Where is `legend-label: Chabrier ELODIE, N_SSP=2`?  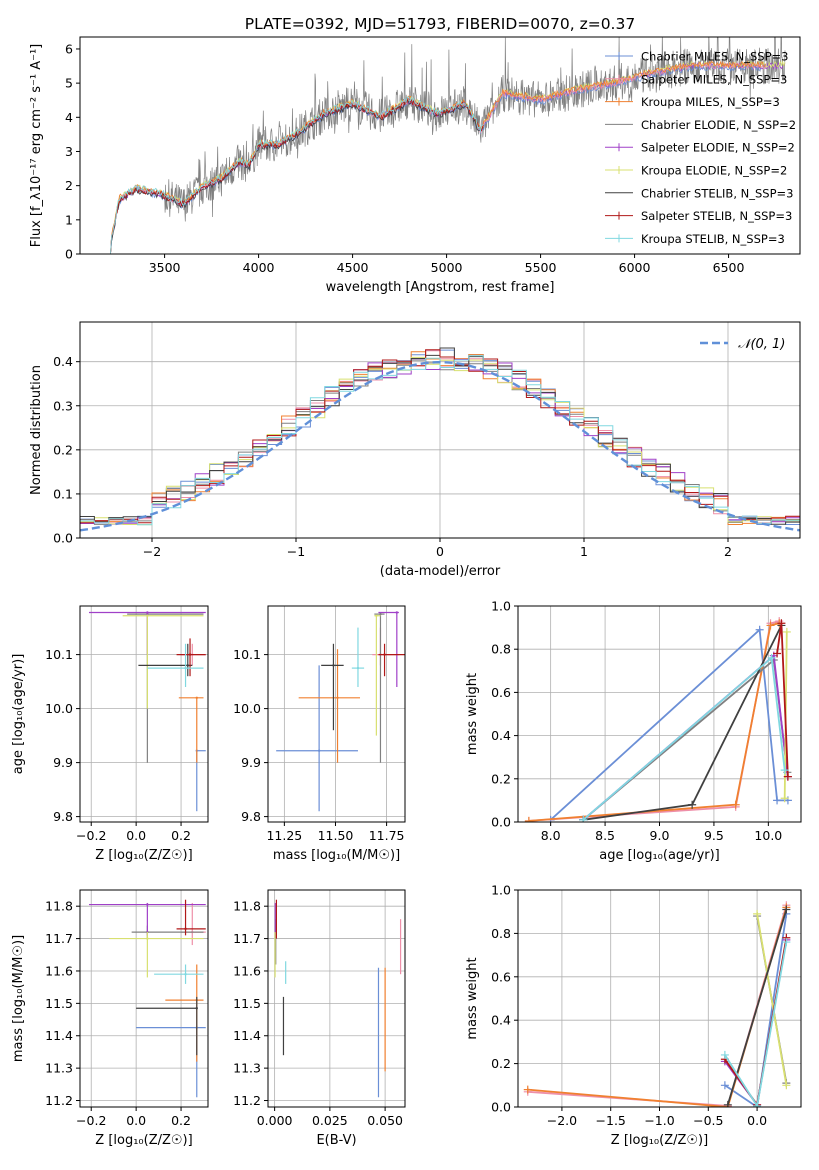
legend-label: Chabrier ELODIE, N_SSP=2 is located at coordinates (718, 125).